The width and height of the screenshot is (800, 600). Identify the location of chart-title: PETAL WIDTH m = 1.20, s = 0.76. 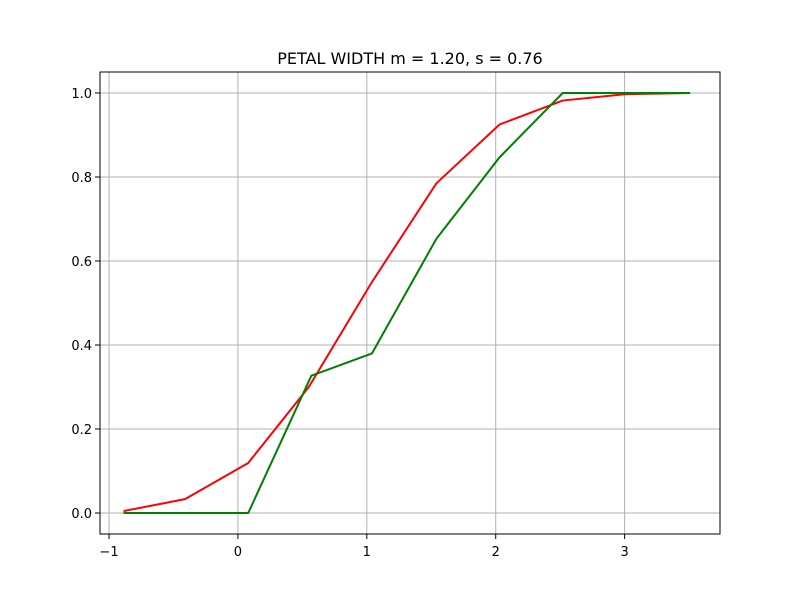
(409, 58).